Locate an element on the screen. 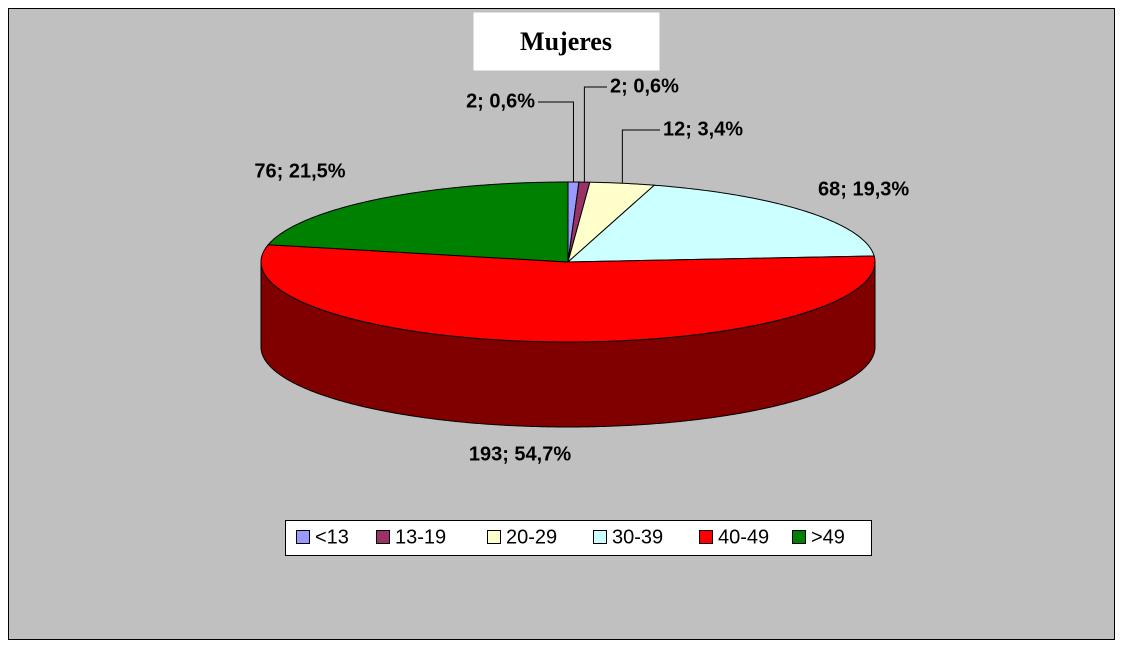 Image resolution: width=1123 pixels, height=651 pixels. legend-label: 13-19 is located at coordinates (420, 537).